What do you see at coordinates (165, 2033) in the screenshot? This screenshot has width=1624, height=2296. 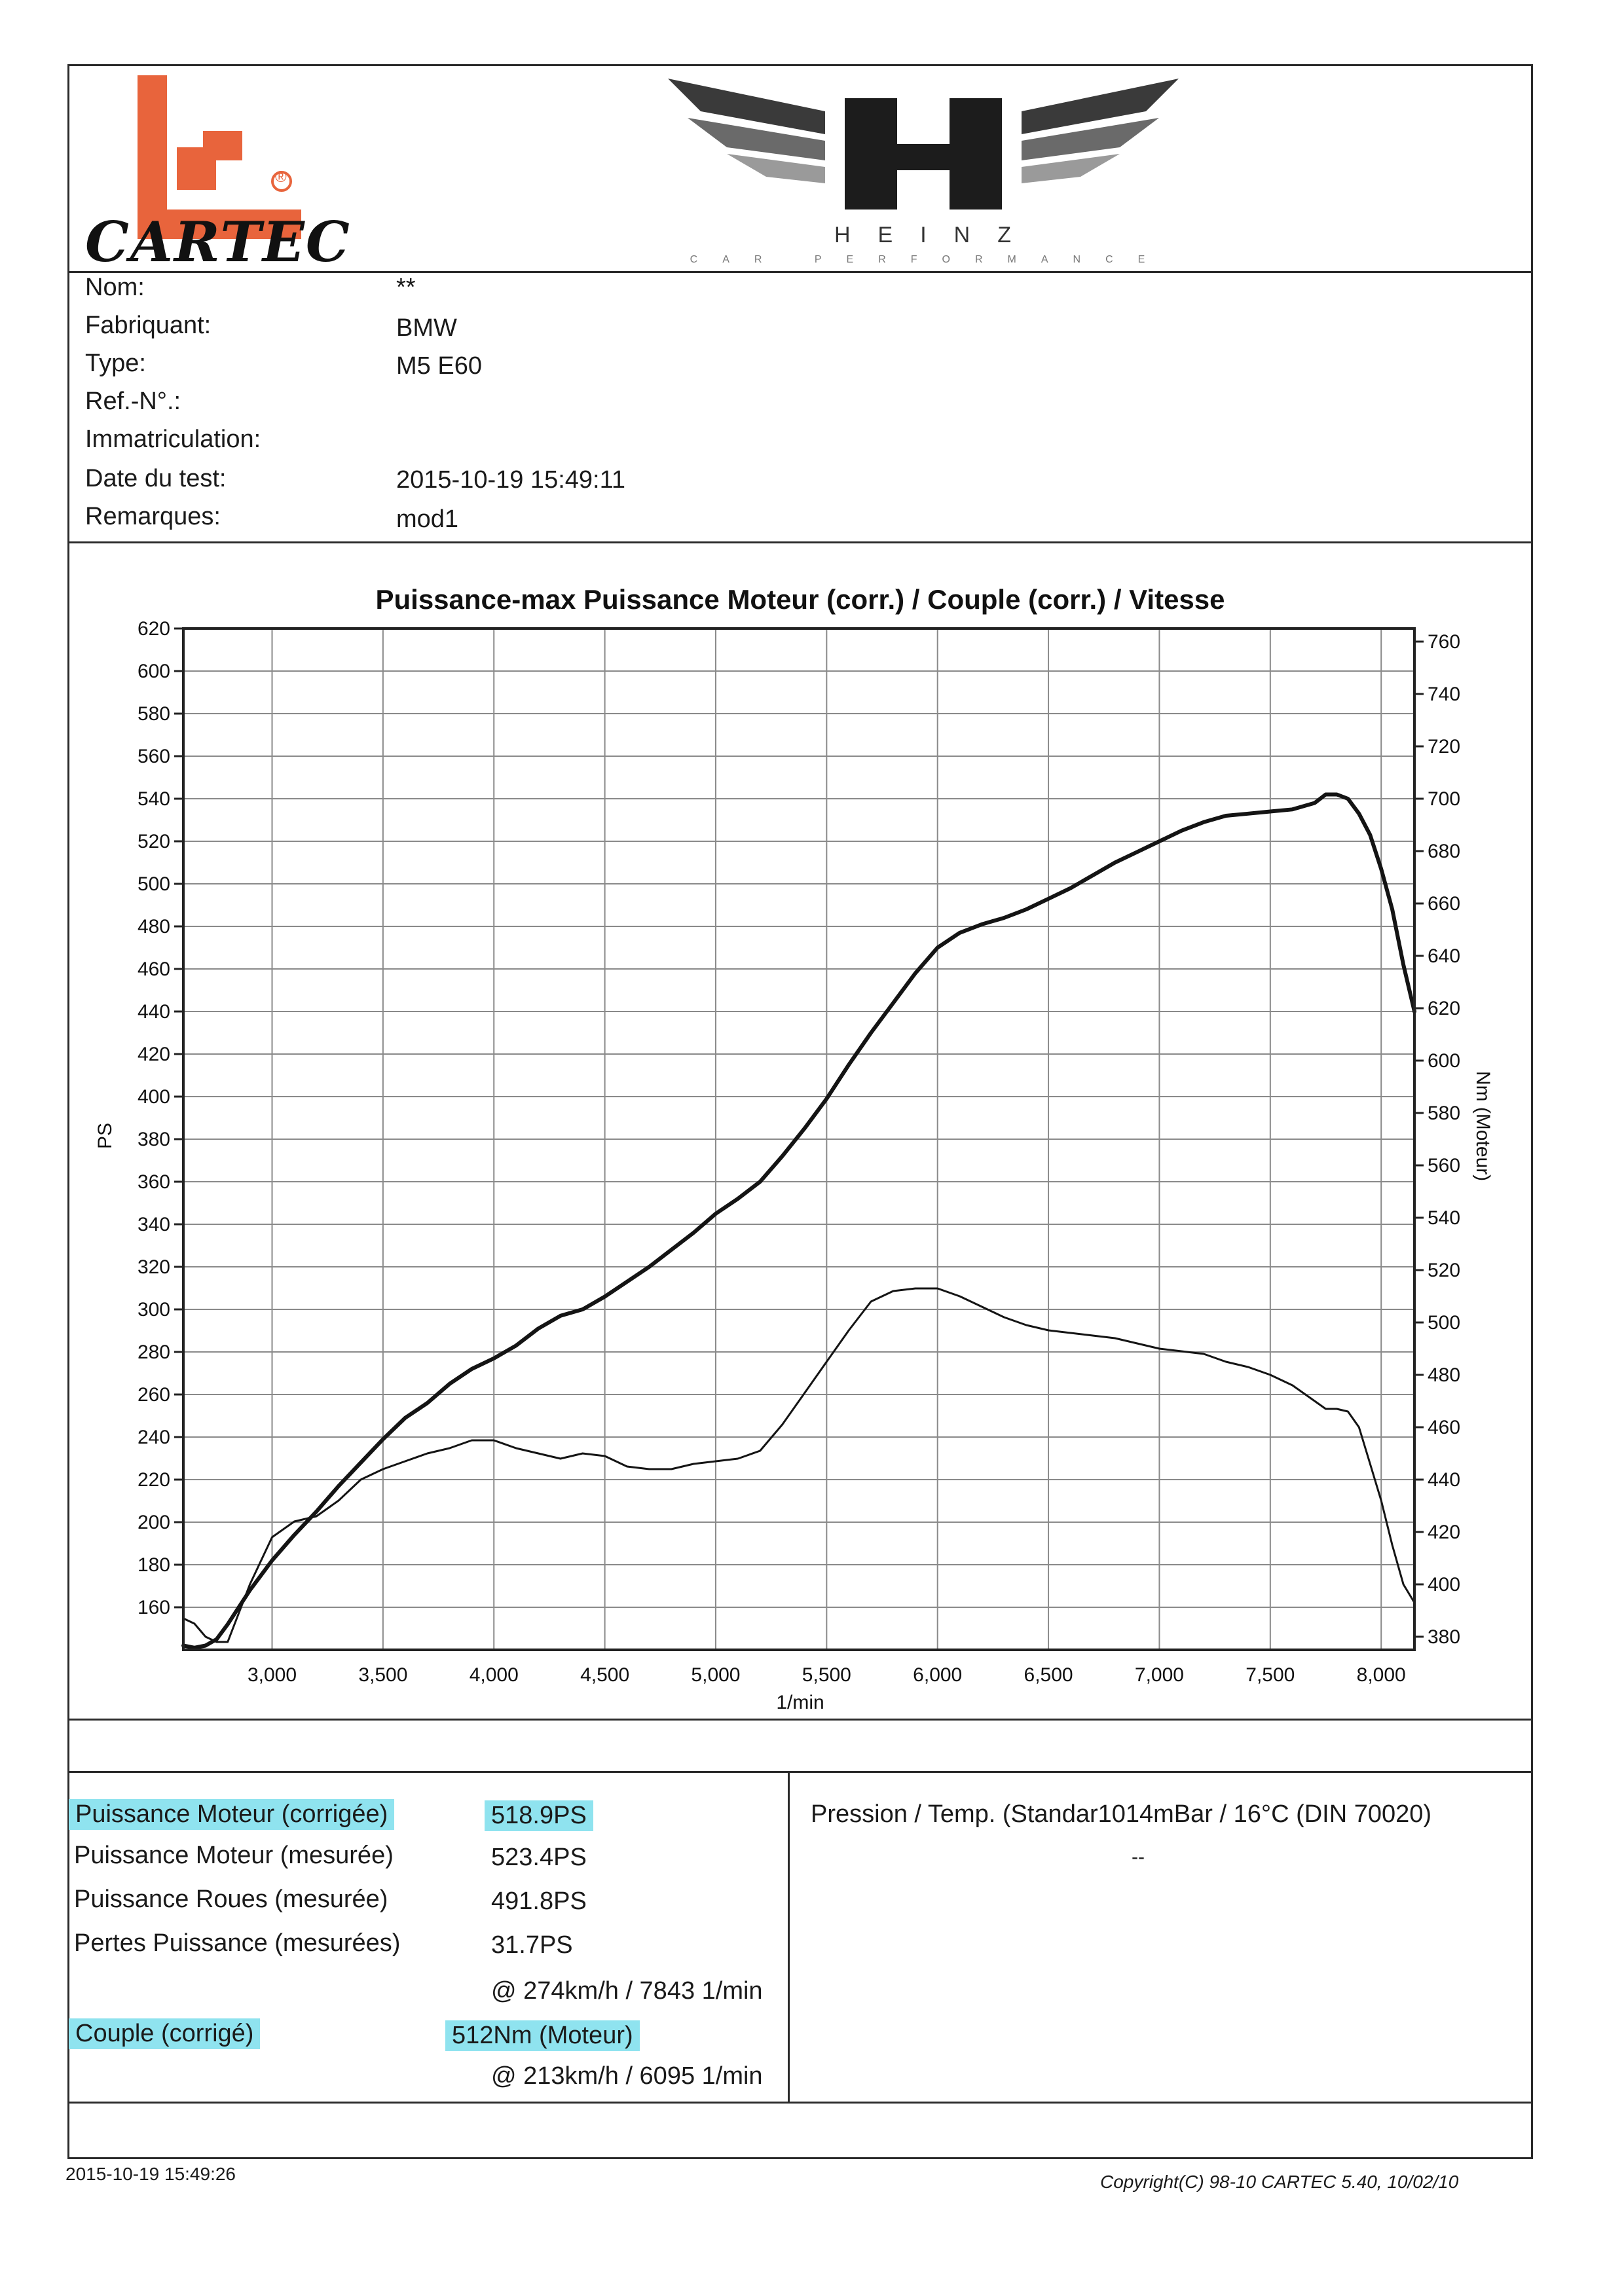 I see `result-label-couple-corrige: Couple (corrigé)` at bounding box center [165, 2033].